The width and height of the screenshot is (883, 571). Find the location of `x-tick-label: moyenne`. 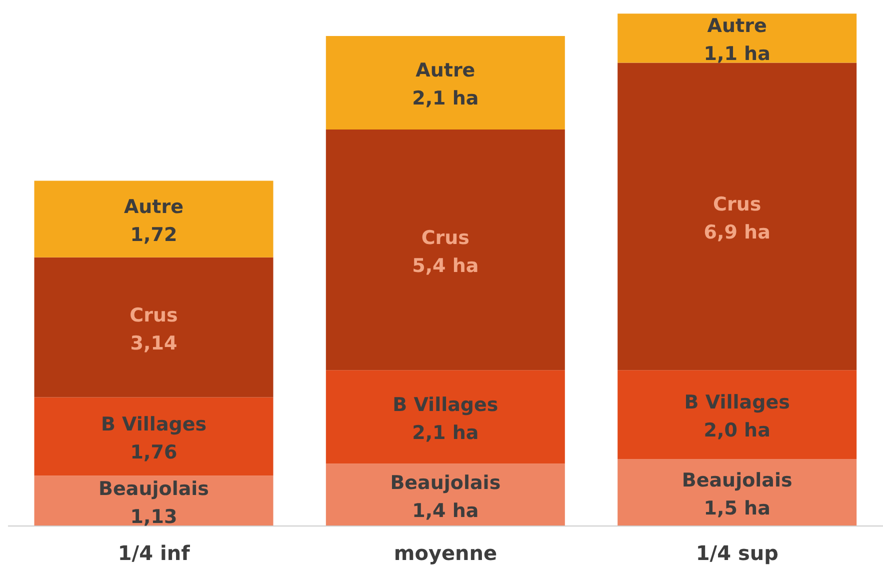

x-tick-label: moyenne is located at coordinates (446, 553).